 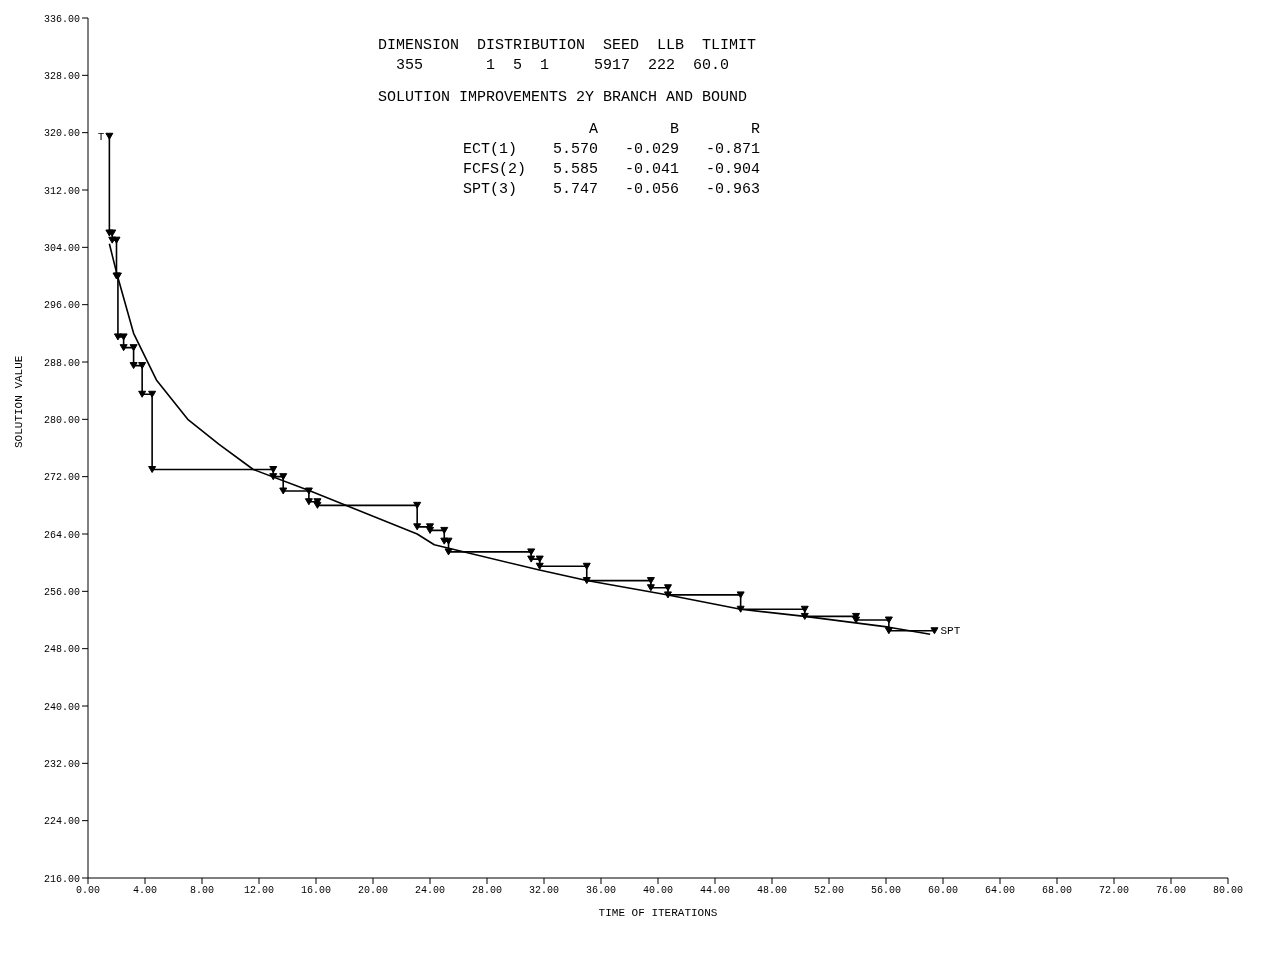 I want to click on y-tick-label: 280.00, so click(x=61, y=420).